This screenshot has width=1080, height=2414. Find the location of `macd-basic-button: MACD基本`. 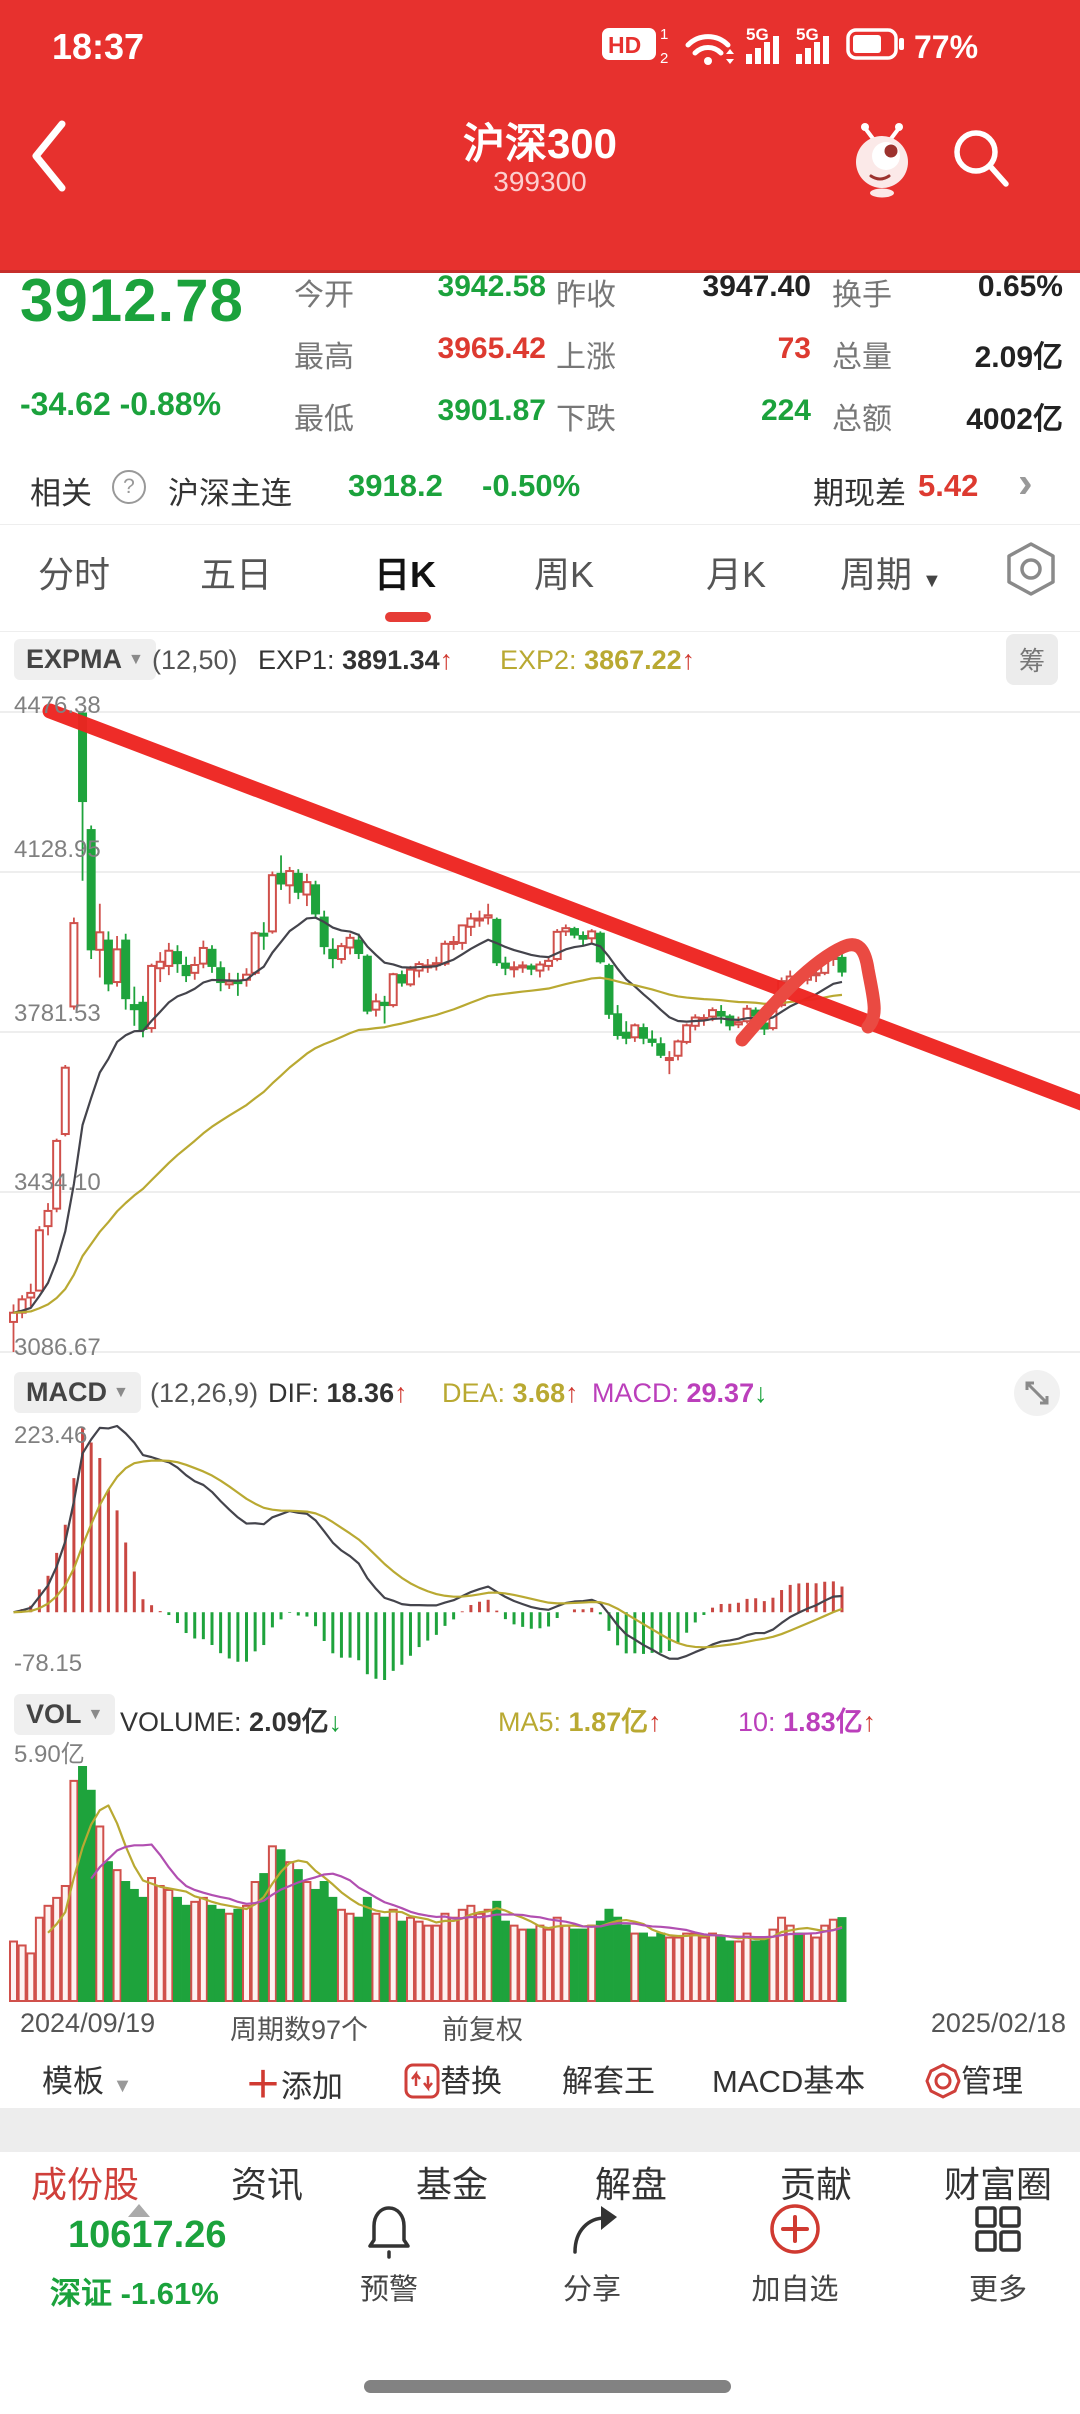

macd-basic-button: MACD基本 is located at coordinates (789, 2081).